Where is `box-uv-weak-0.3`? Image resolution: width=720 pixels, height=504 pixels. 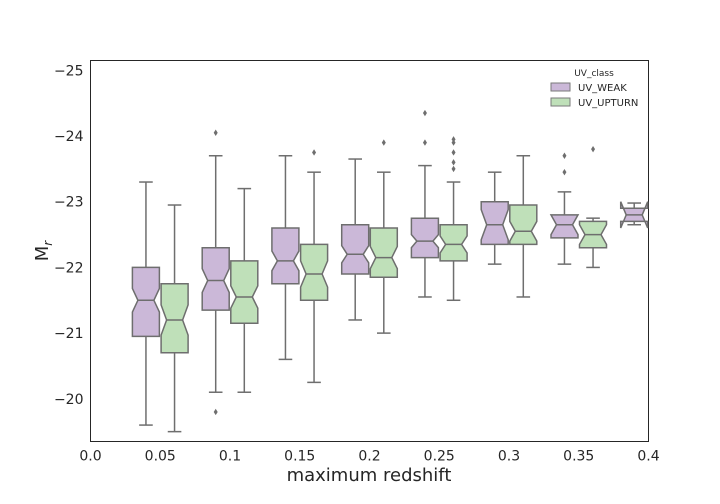 box-uv-weak-0.3 is located at coordinates (494, 218).